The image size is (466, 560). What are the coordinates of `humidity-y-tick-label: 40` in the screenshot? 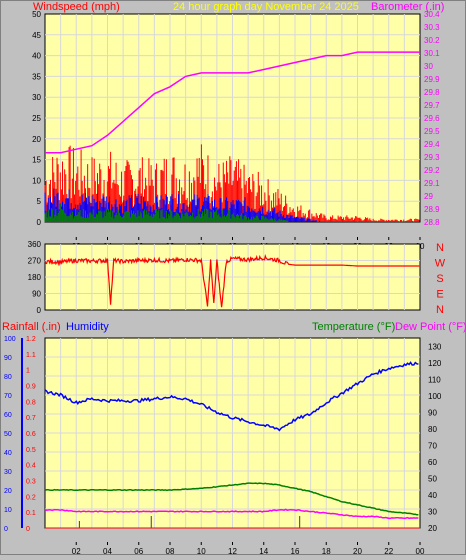 It's located at (8, 453).